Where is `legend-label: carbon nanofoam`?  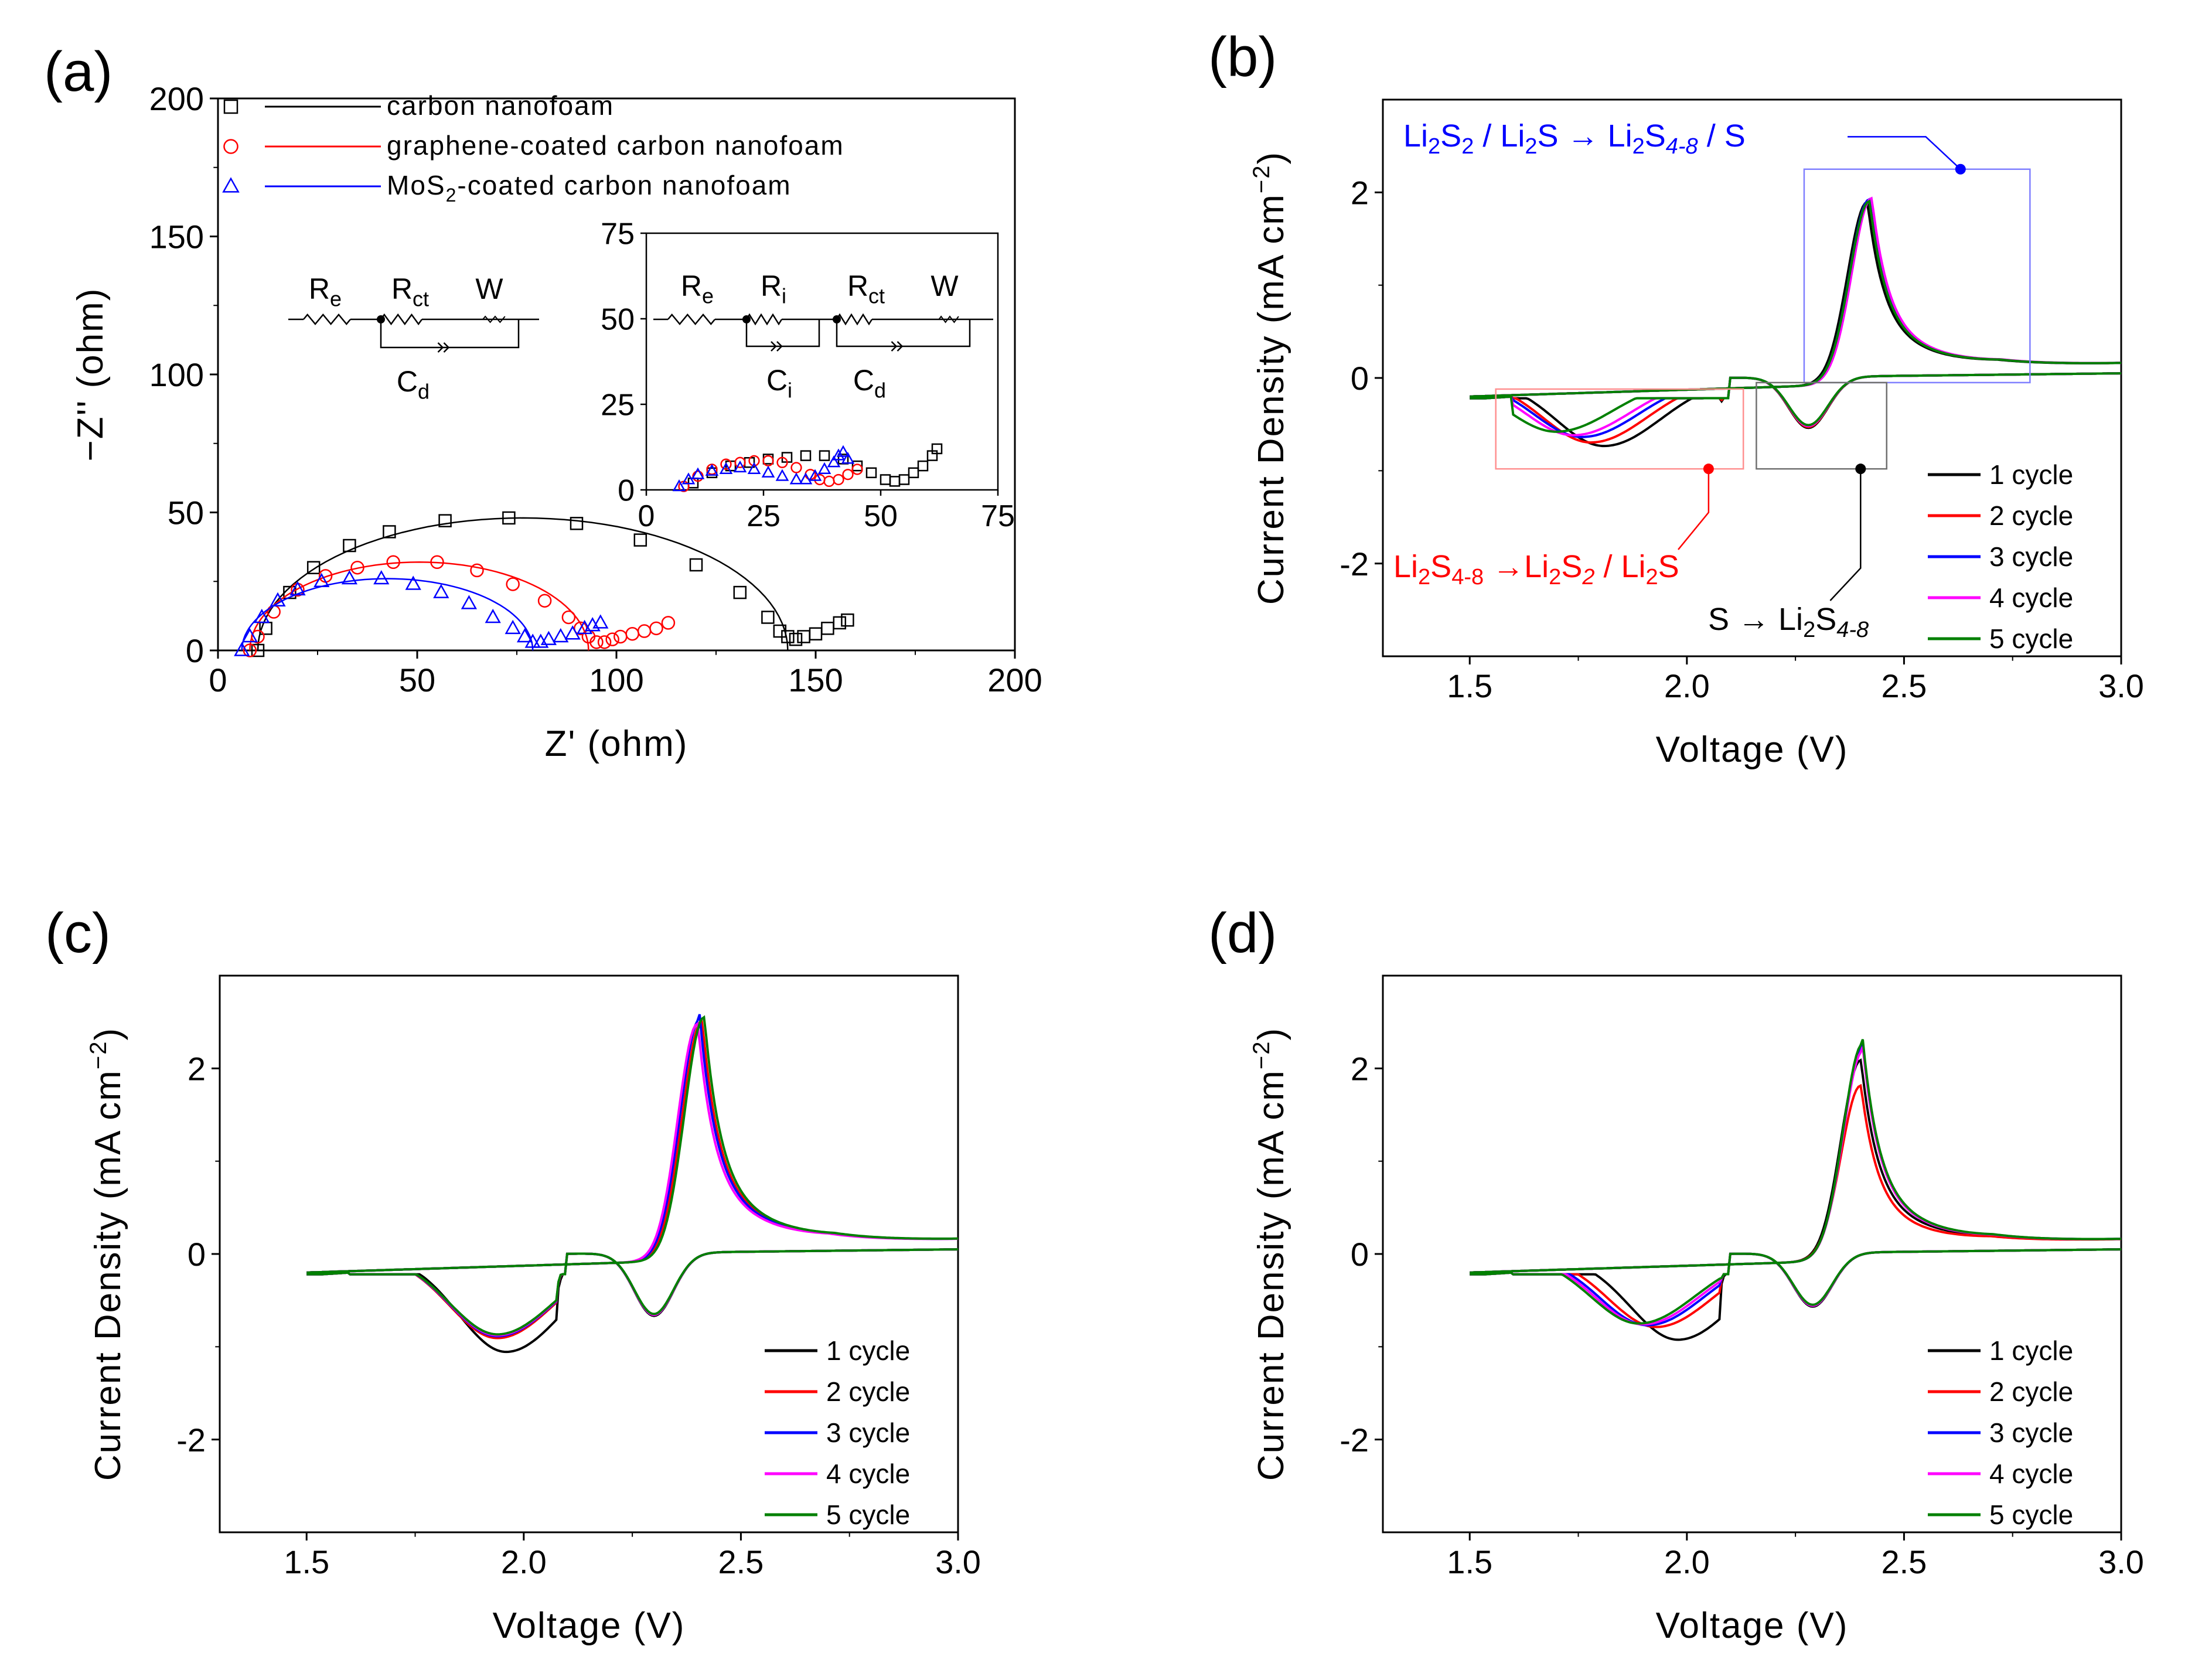 legend-label: carbon nanofoam is located at coordinates (500, 105).